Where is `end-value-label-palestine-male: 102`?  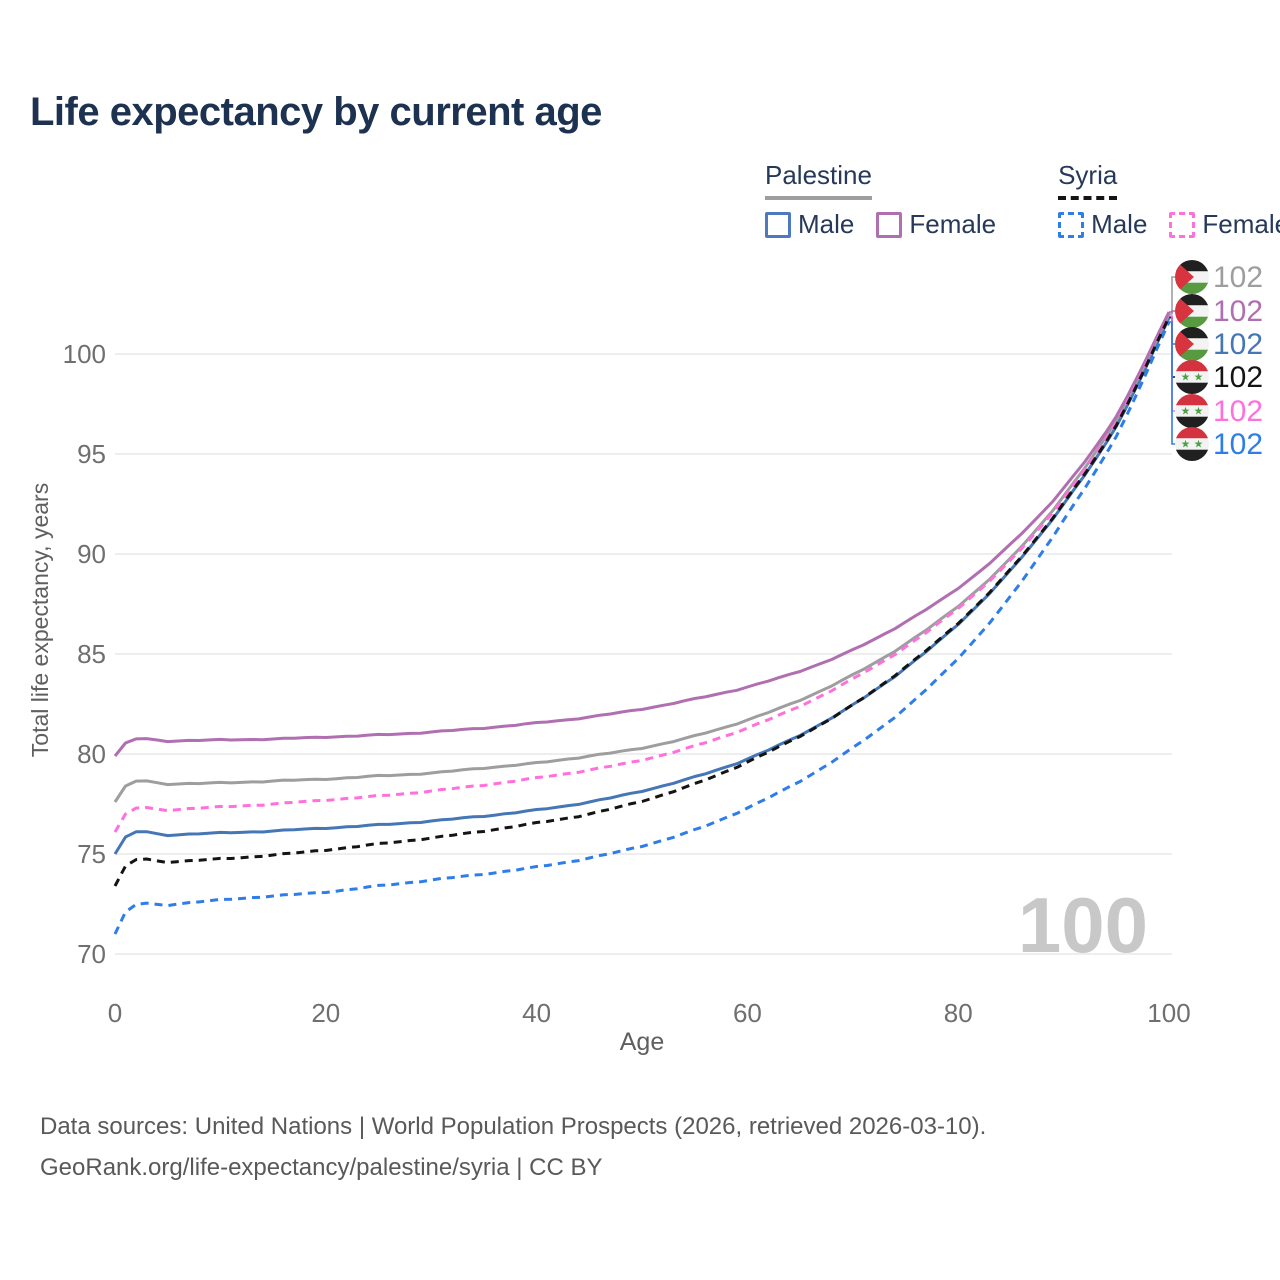 end-value-label-palestine-male: 102 is located at coordinates (1238, 344).